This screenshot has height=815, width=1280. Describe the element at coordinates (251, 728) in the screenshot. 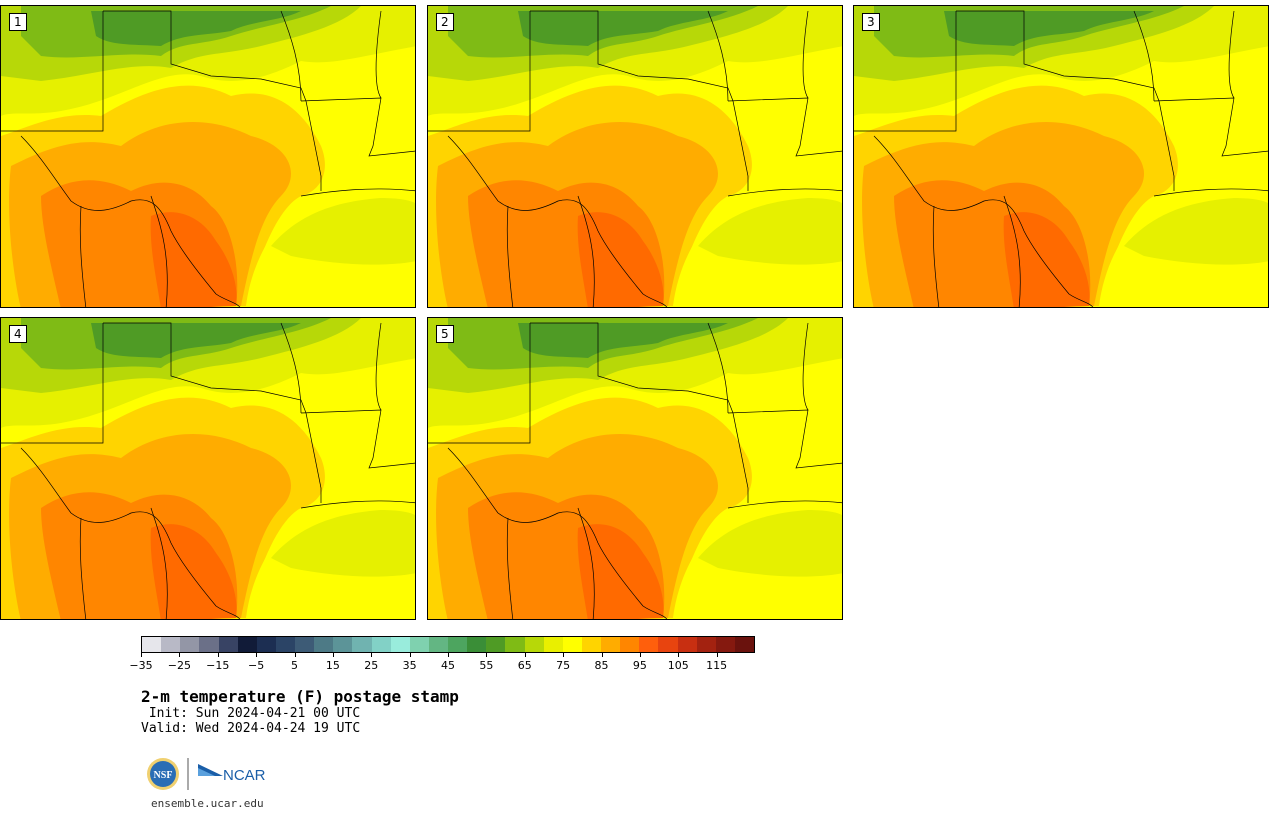

I see `valid-time: Valid: Wed 2024-04-24 19 UTC` at that location.